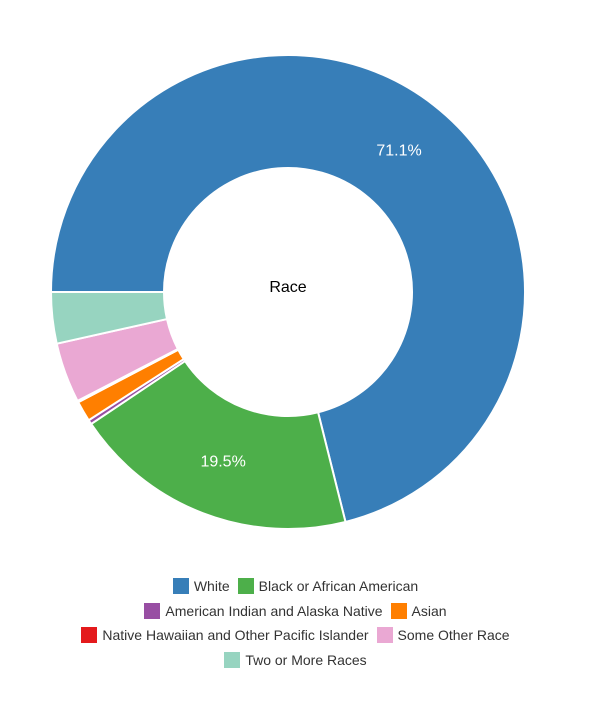 The height and width of the screenshot is (720, 591). I want to click on legend-row: Two or More Races, so click(295, 660).